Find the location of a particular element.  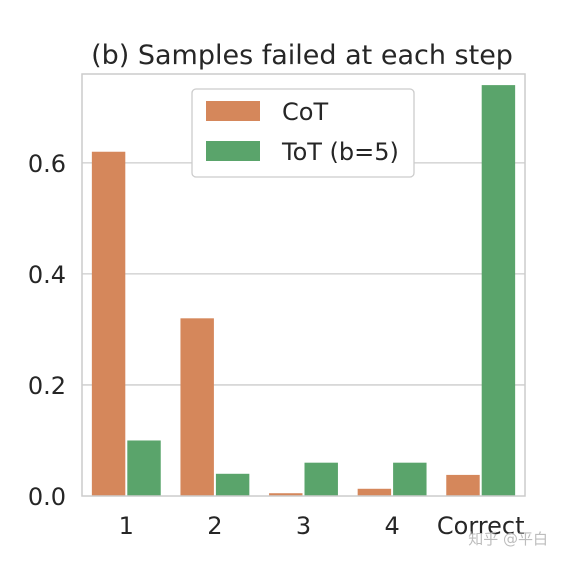

legend-label: CoT is located at coordinates (305, 112).